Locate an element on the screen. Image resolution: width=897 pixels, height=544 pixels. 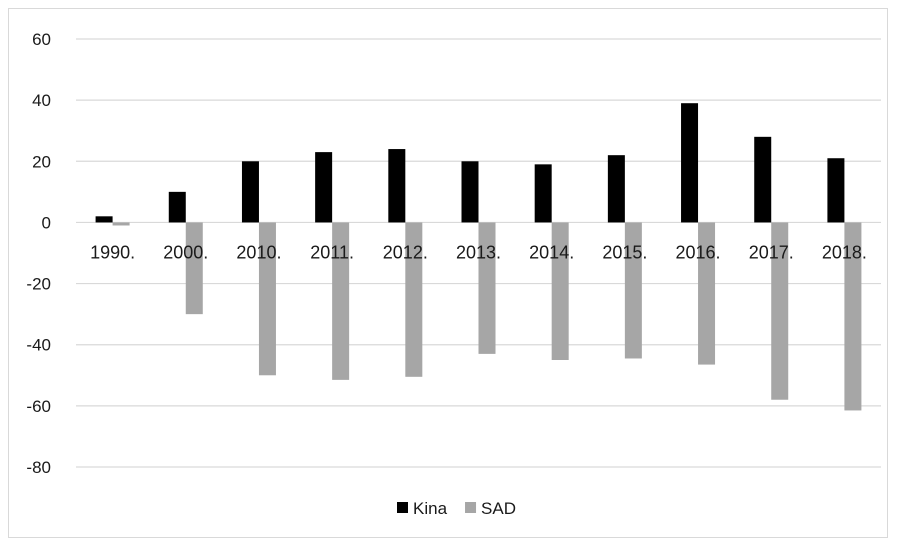
bar-sad-2012 is located at coordinates (414, 299).